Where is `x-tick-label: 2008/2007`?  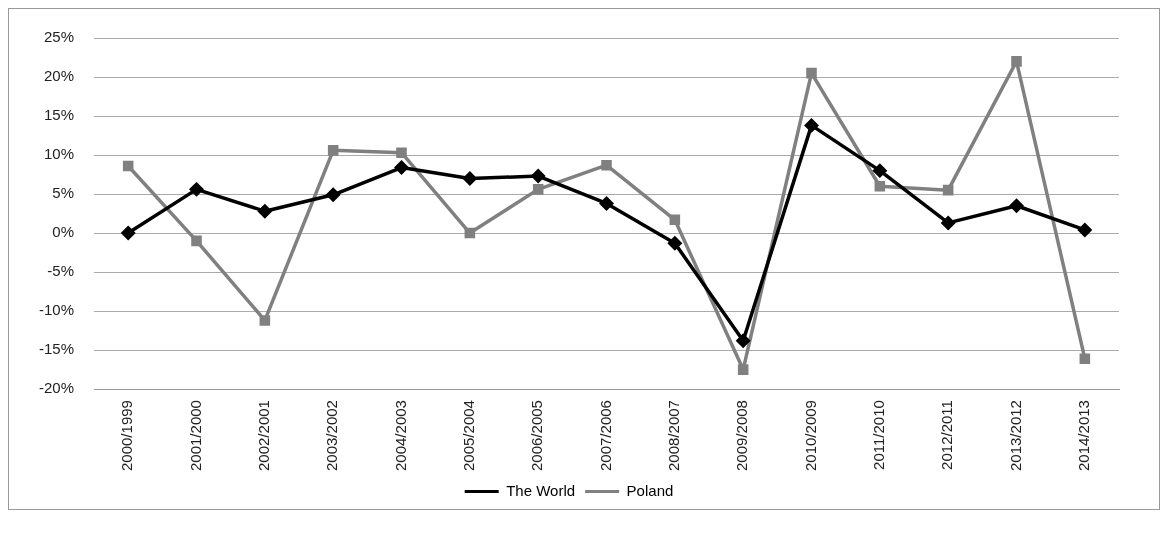
x-tick-label: 2008/2007 is located at coordinates (673, 435).